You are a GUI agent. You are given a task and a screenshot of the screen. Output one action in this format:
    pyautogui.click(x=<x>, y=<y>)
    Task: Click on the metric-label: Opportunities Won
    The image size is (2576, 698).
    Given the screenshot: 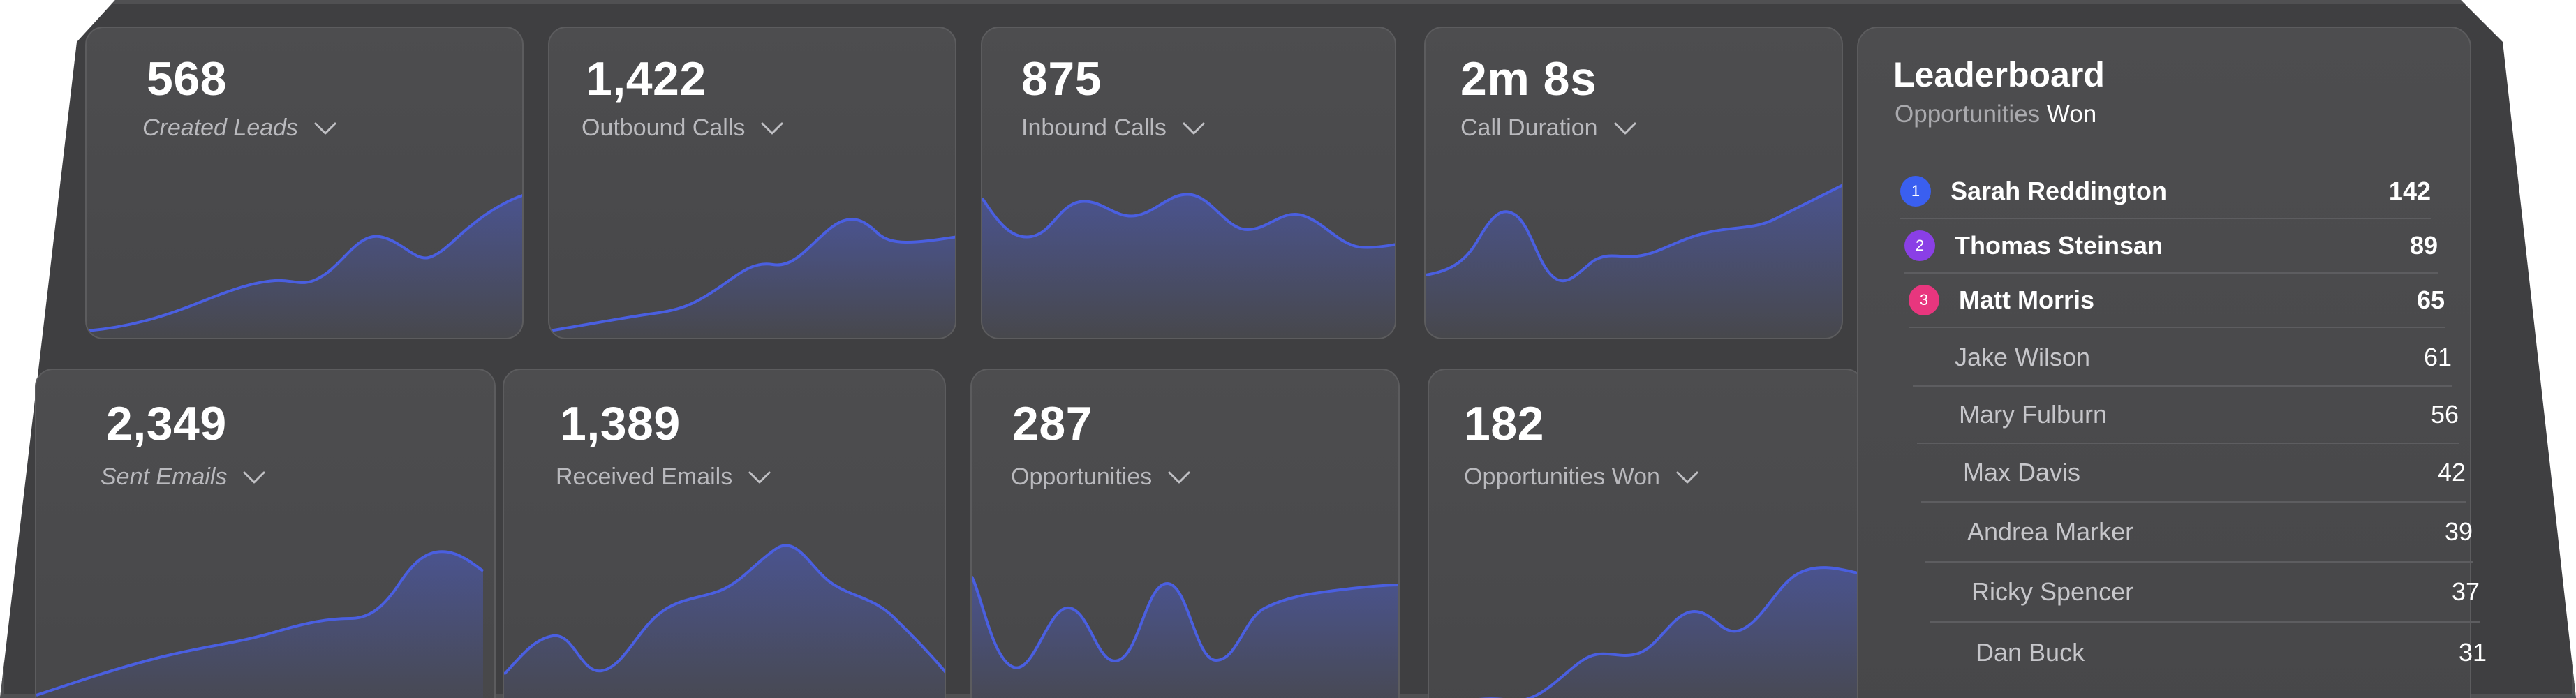 What is the action you would take?
    pyautogui.click(x=1562, y=476)
    